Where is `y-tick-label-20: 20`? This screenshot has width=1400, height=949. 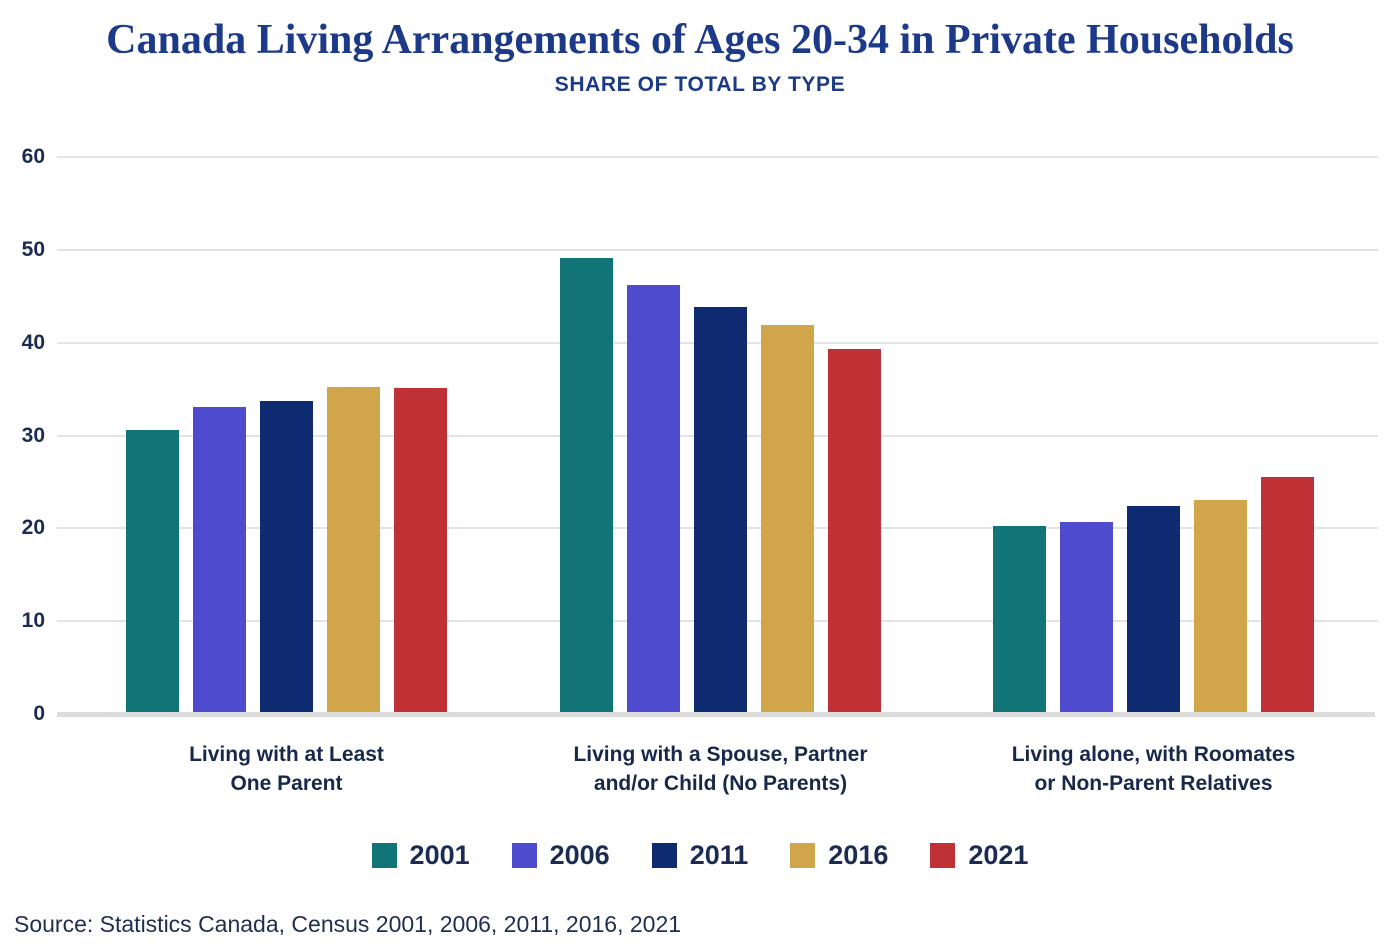
y-tick-label-20: 20 is located at coordinates (33, 528).